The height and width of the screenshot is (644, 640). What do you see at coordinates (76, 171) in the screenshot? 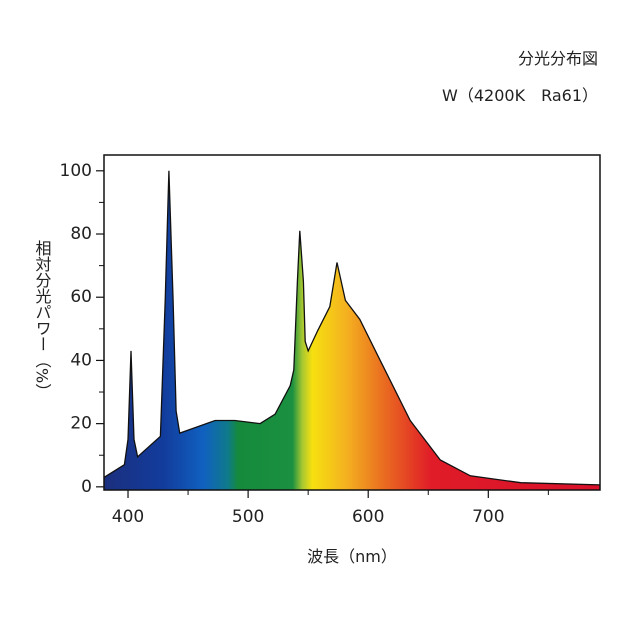
I see `y-tick-label: 100` at bounding box center [76, 171].